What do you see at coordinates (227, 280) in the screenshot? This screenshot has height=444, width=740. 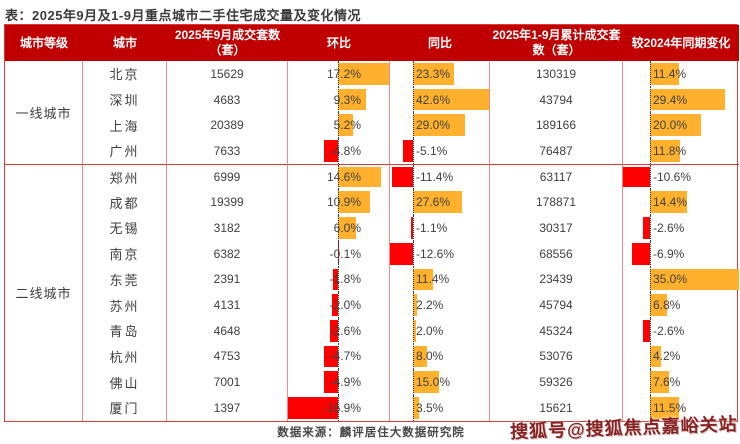 I see `sep-sales-cell: 2391` at bounding box center [227, 280].